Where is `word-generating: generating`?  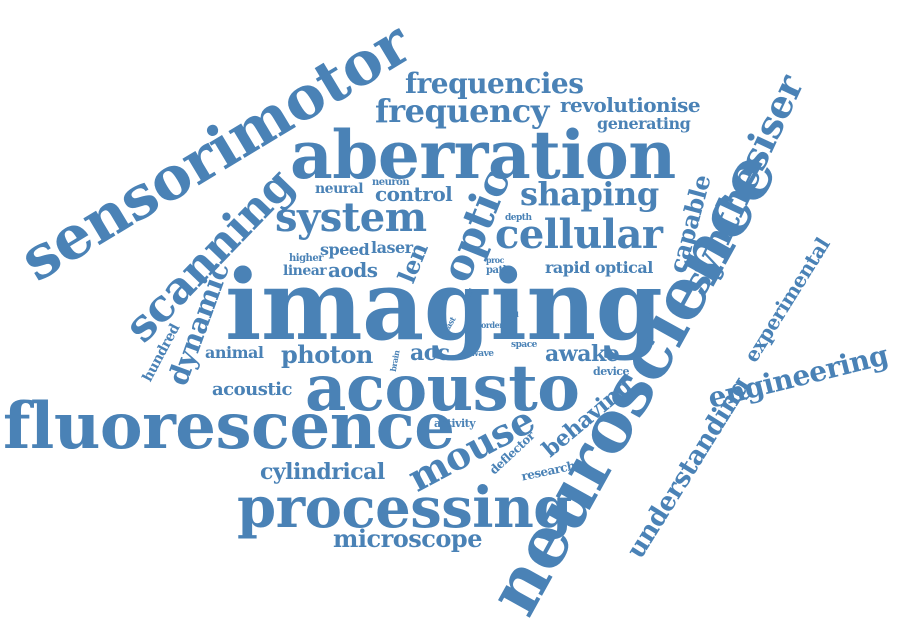
word-generating: generating is located at coordinates (644, 123).